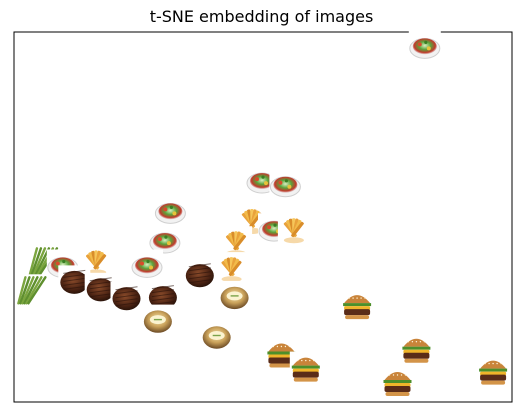 The image size is (523, 415). I want to click on chart-title: t-SNE embedding of images, so click(261, 16).